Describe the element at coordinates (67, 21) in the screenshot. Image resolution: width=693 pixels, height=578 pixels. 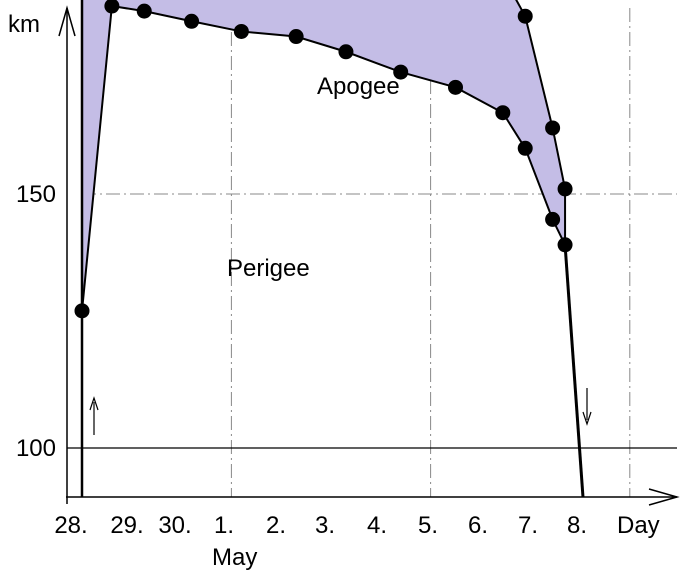
I see `y-axis-arrow` at that location.